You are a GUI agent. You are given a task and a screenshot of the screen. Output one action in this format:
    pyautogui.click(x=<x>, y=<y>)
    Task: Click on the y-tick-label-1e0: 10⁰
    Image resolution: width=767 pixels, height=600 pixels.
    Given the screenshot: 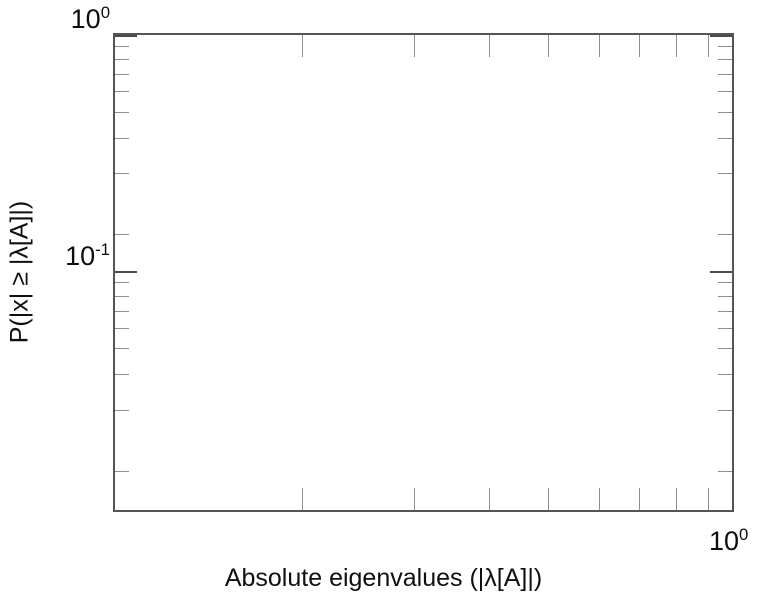 What is the action you would take?
    pyautogui.click(x=90, y=18)
    